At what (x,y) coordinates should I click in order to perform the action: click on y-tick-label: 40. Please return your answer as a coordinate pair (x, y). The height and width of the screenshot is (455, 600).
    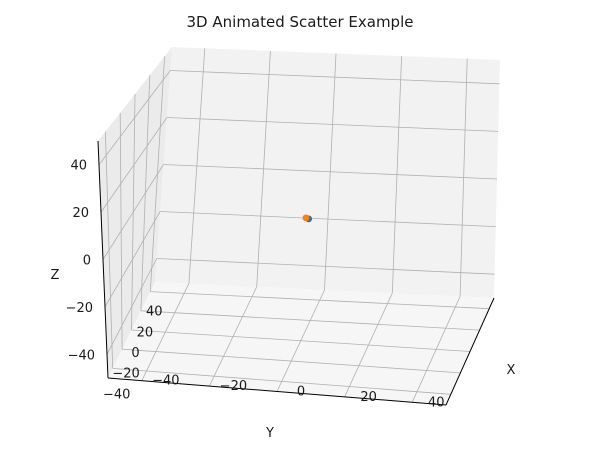
    Looking at the image, I should click on (154, 312).